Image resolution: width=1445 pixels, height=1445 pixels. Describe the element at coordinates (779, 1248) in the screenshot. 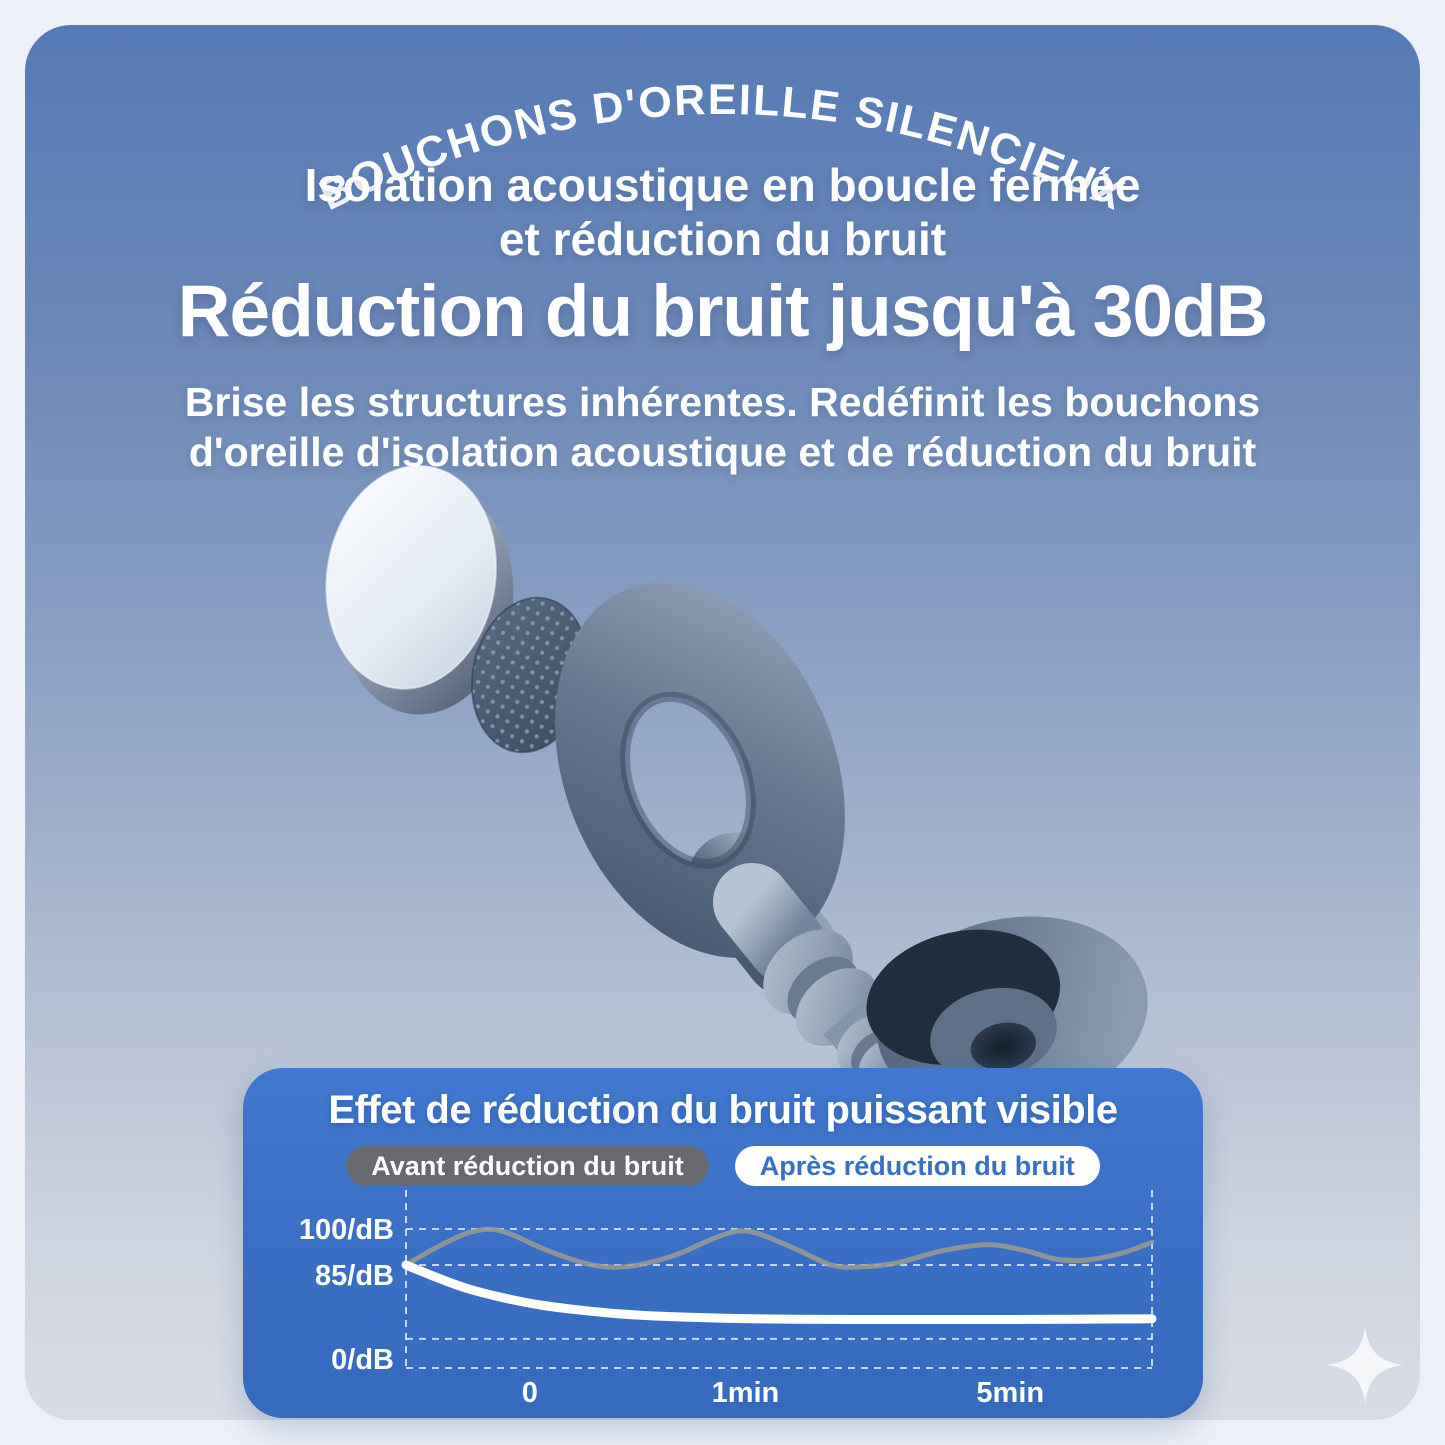

I see `before-noise-line` at that location.